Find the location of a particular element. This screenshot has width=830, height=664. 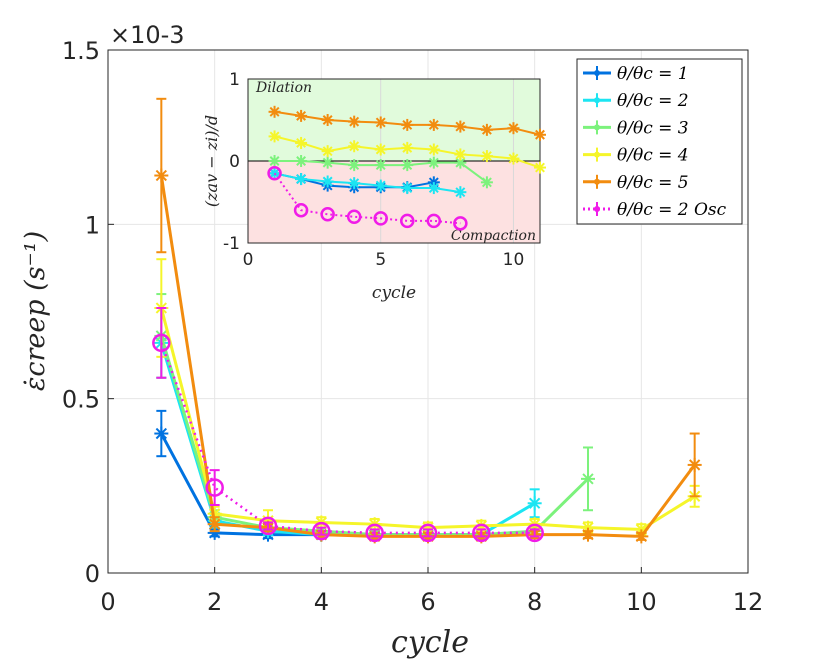

main-y-tick-label: 1 is located at coordinates (92, 225).